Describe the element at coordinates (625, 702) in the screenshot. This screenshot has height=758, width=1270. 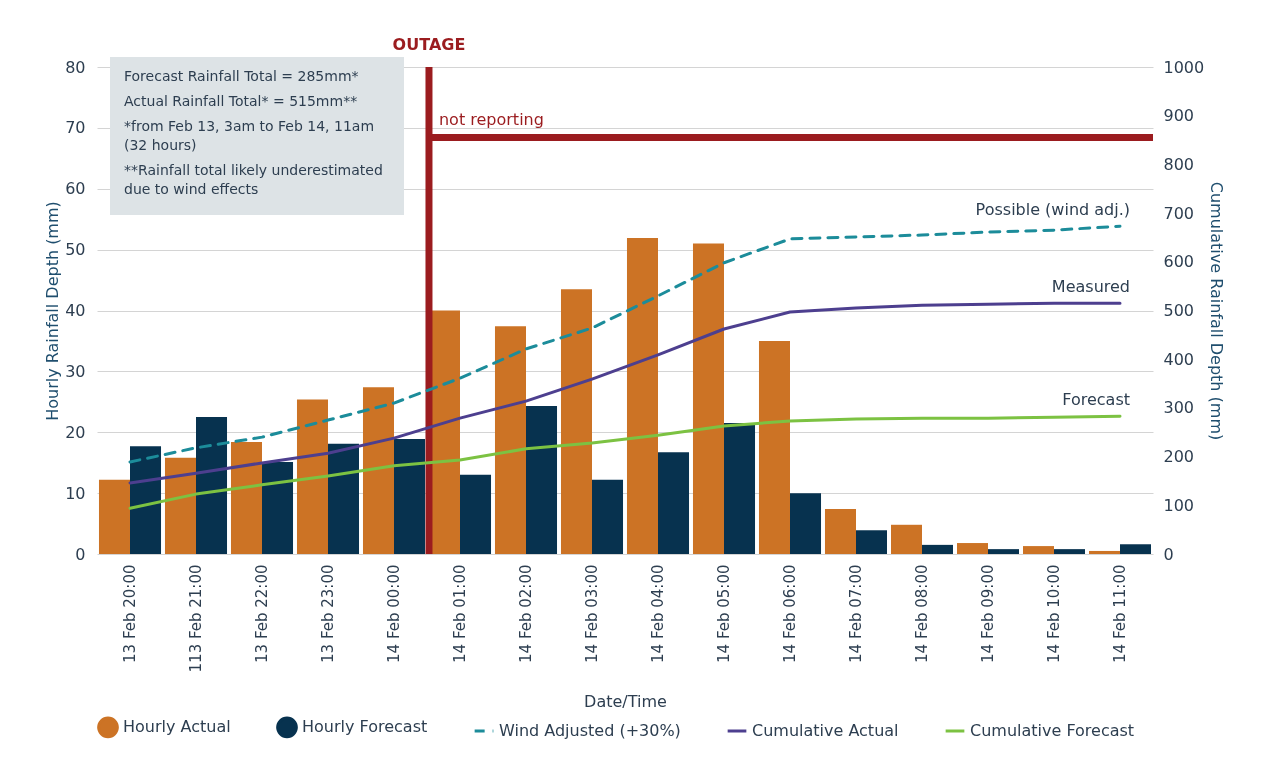
I see `x-axis-title: Date/Time` at that location.